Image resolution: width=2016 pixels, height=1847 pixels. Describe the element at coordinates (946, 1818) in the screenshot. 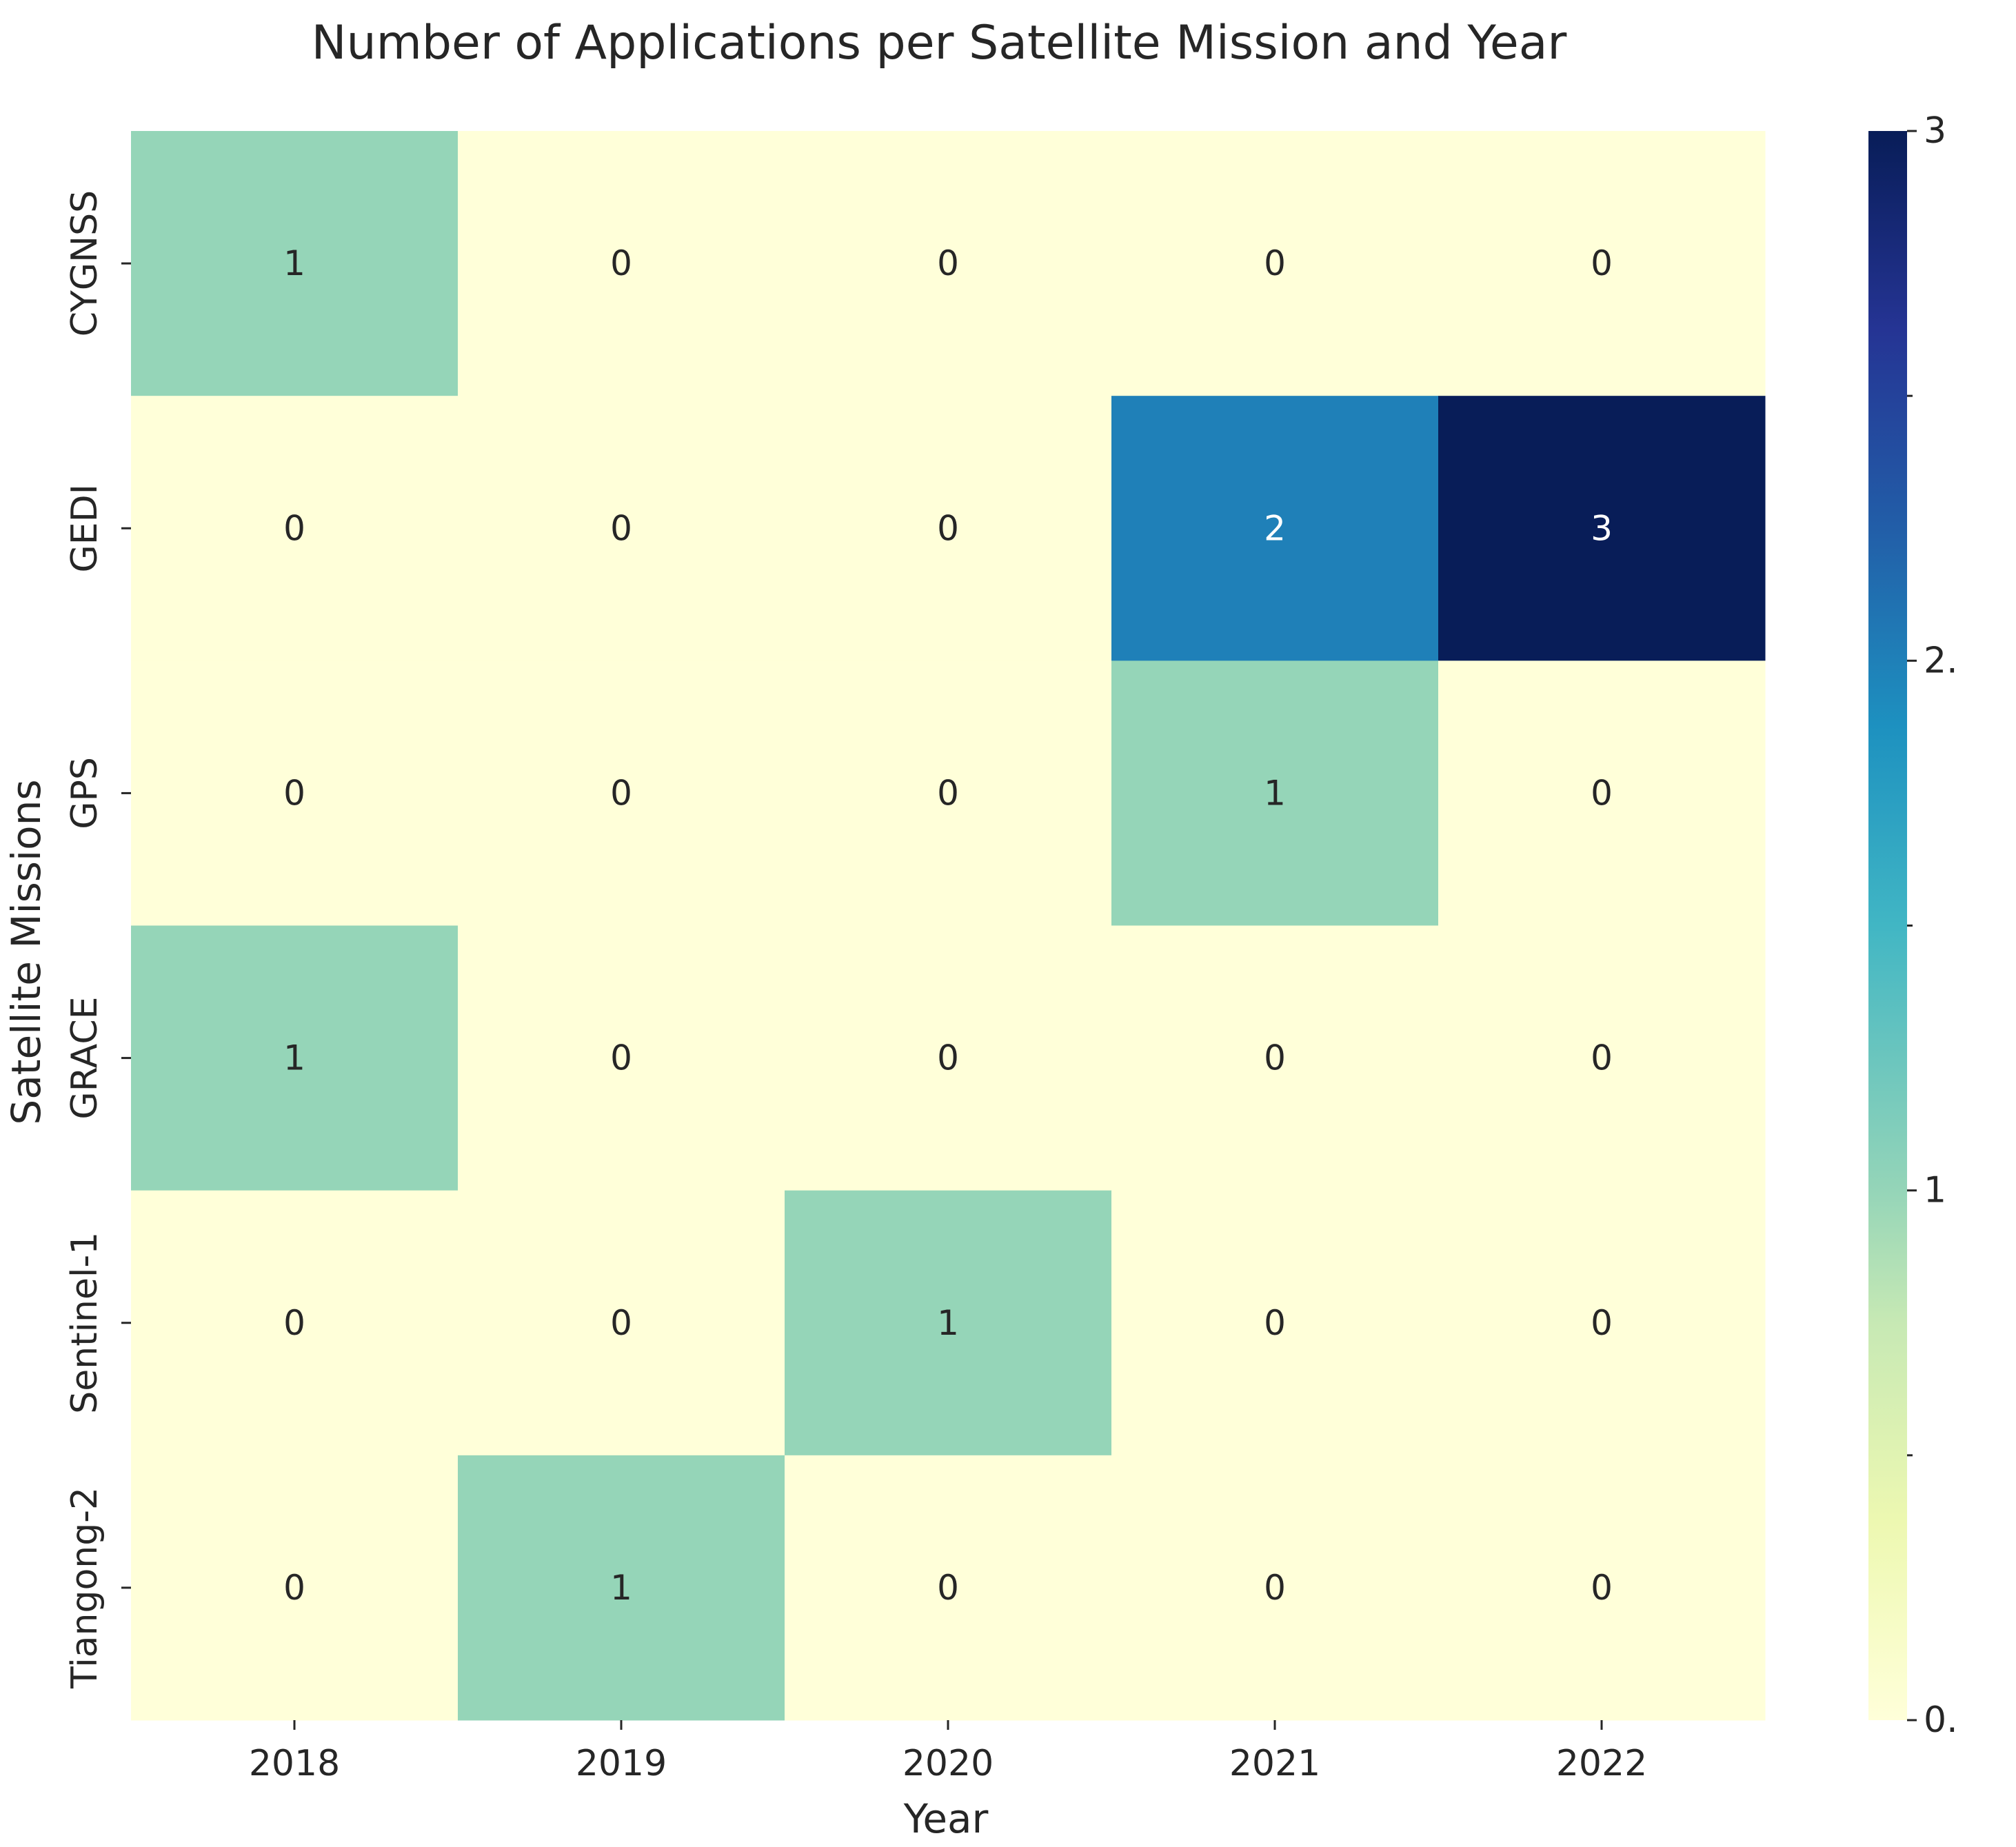

I see `x-axis-label: Year` at that location.